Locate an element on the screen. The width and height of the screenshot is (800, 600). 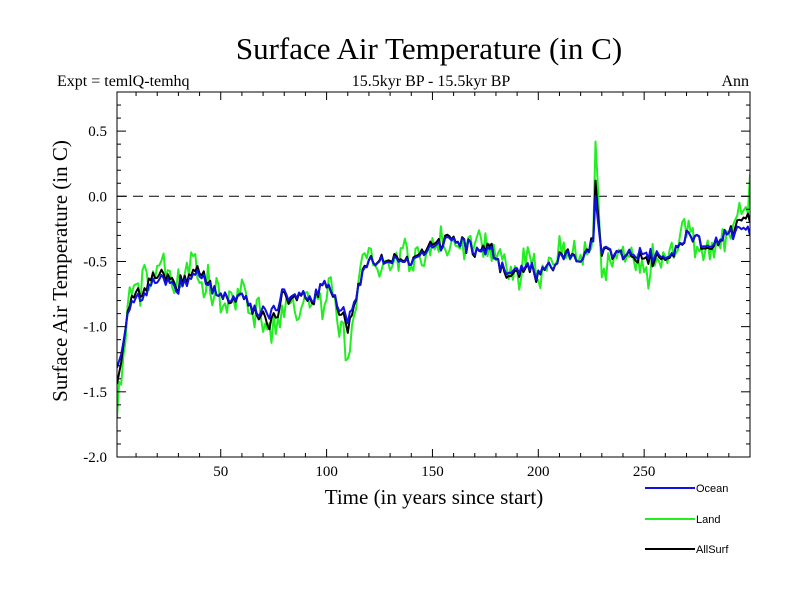
expt-label: Expt = temlQ-temhq is located at coordinates (123, 81).